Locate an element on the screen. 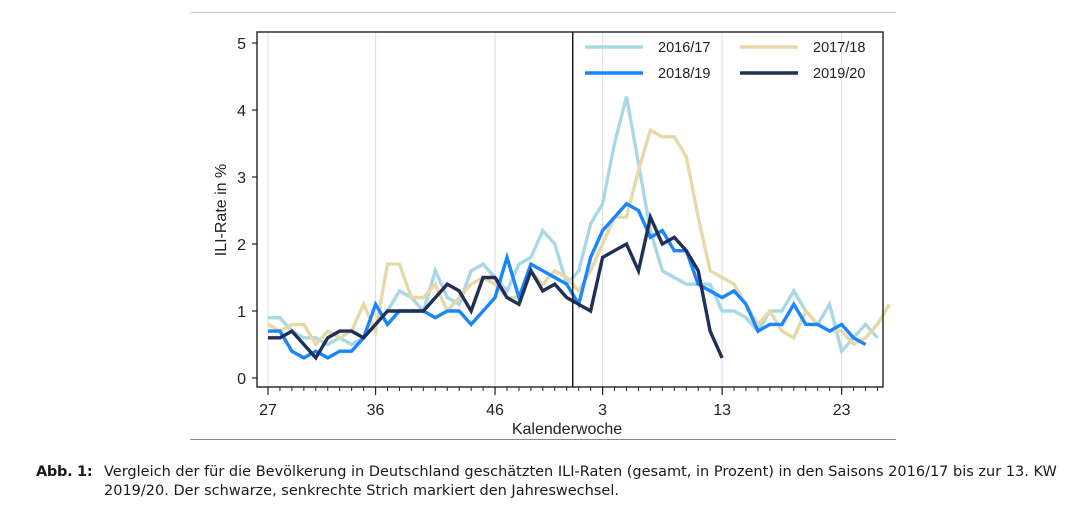  y-tick-label: 3 is located at coordinates (241, 178).